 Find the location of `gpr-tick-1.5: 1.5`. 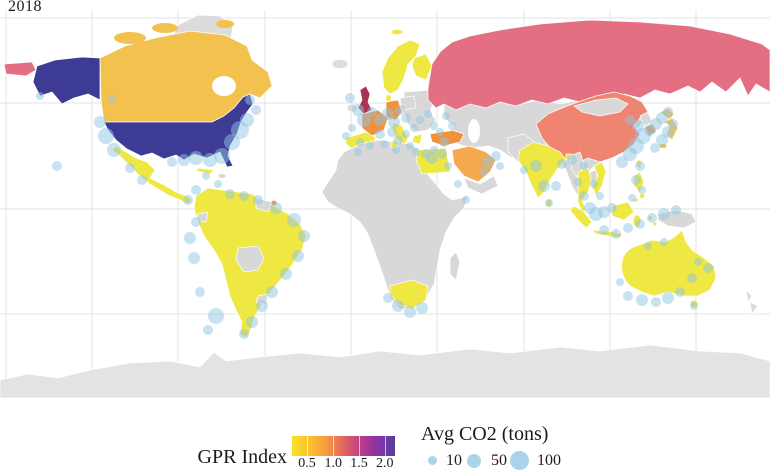

gpr-tick-1.5: 1.5 is located at coordinates (359, 463).